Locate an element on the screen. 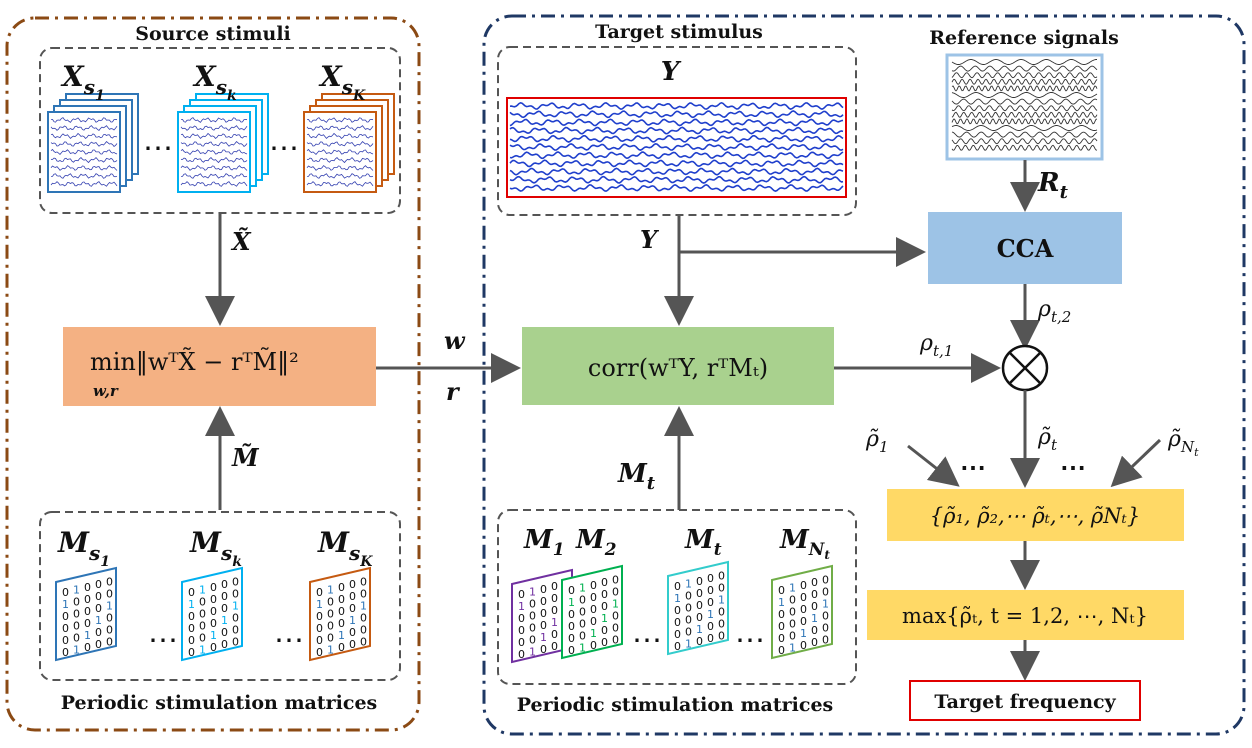 This screenshot has width=1252, height=748. msK-label: MsK is located at coordinates (345, 548).